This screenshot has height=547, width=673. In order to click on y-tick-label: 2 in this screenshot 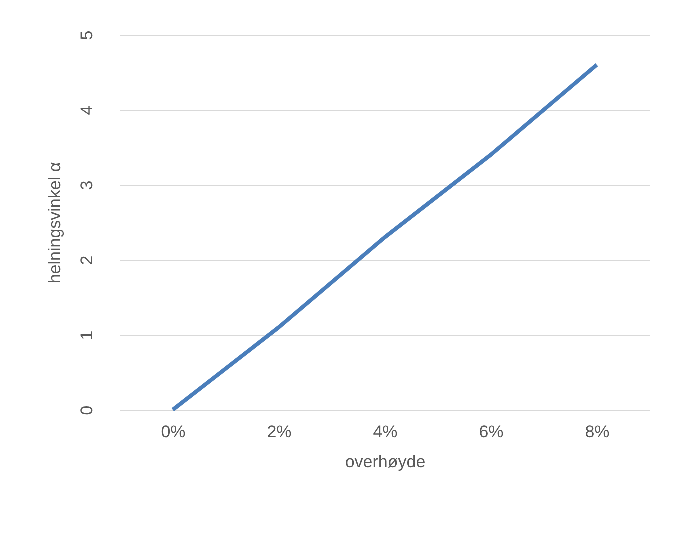, I will do `click(87, 261)`.